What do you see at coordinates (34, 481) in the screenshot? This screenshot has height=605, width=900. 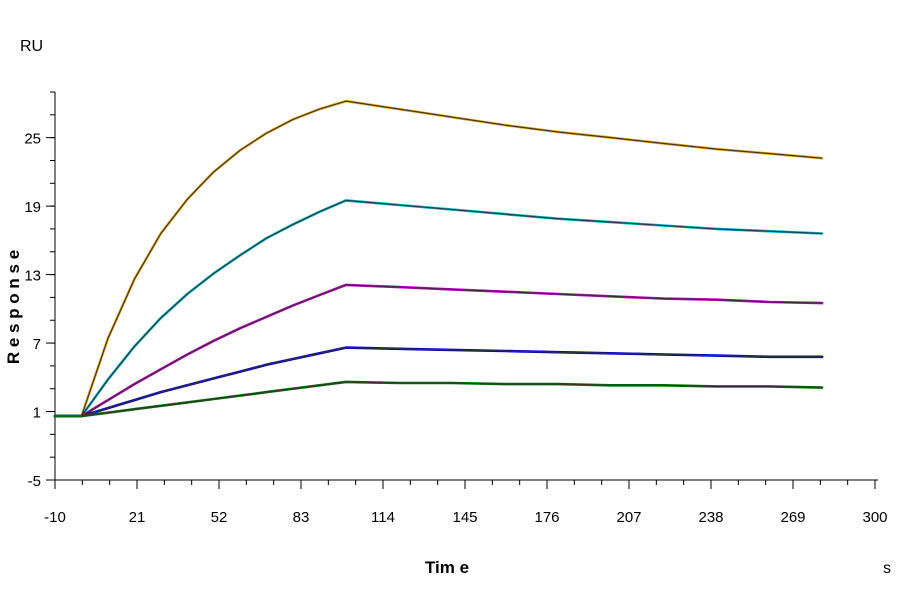 I see `y-tick-label: -5` at bounding box center [34, 481].